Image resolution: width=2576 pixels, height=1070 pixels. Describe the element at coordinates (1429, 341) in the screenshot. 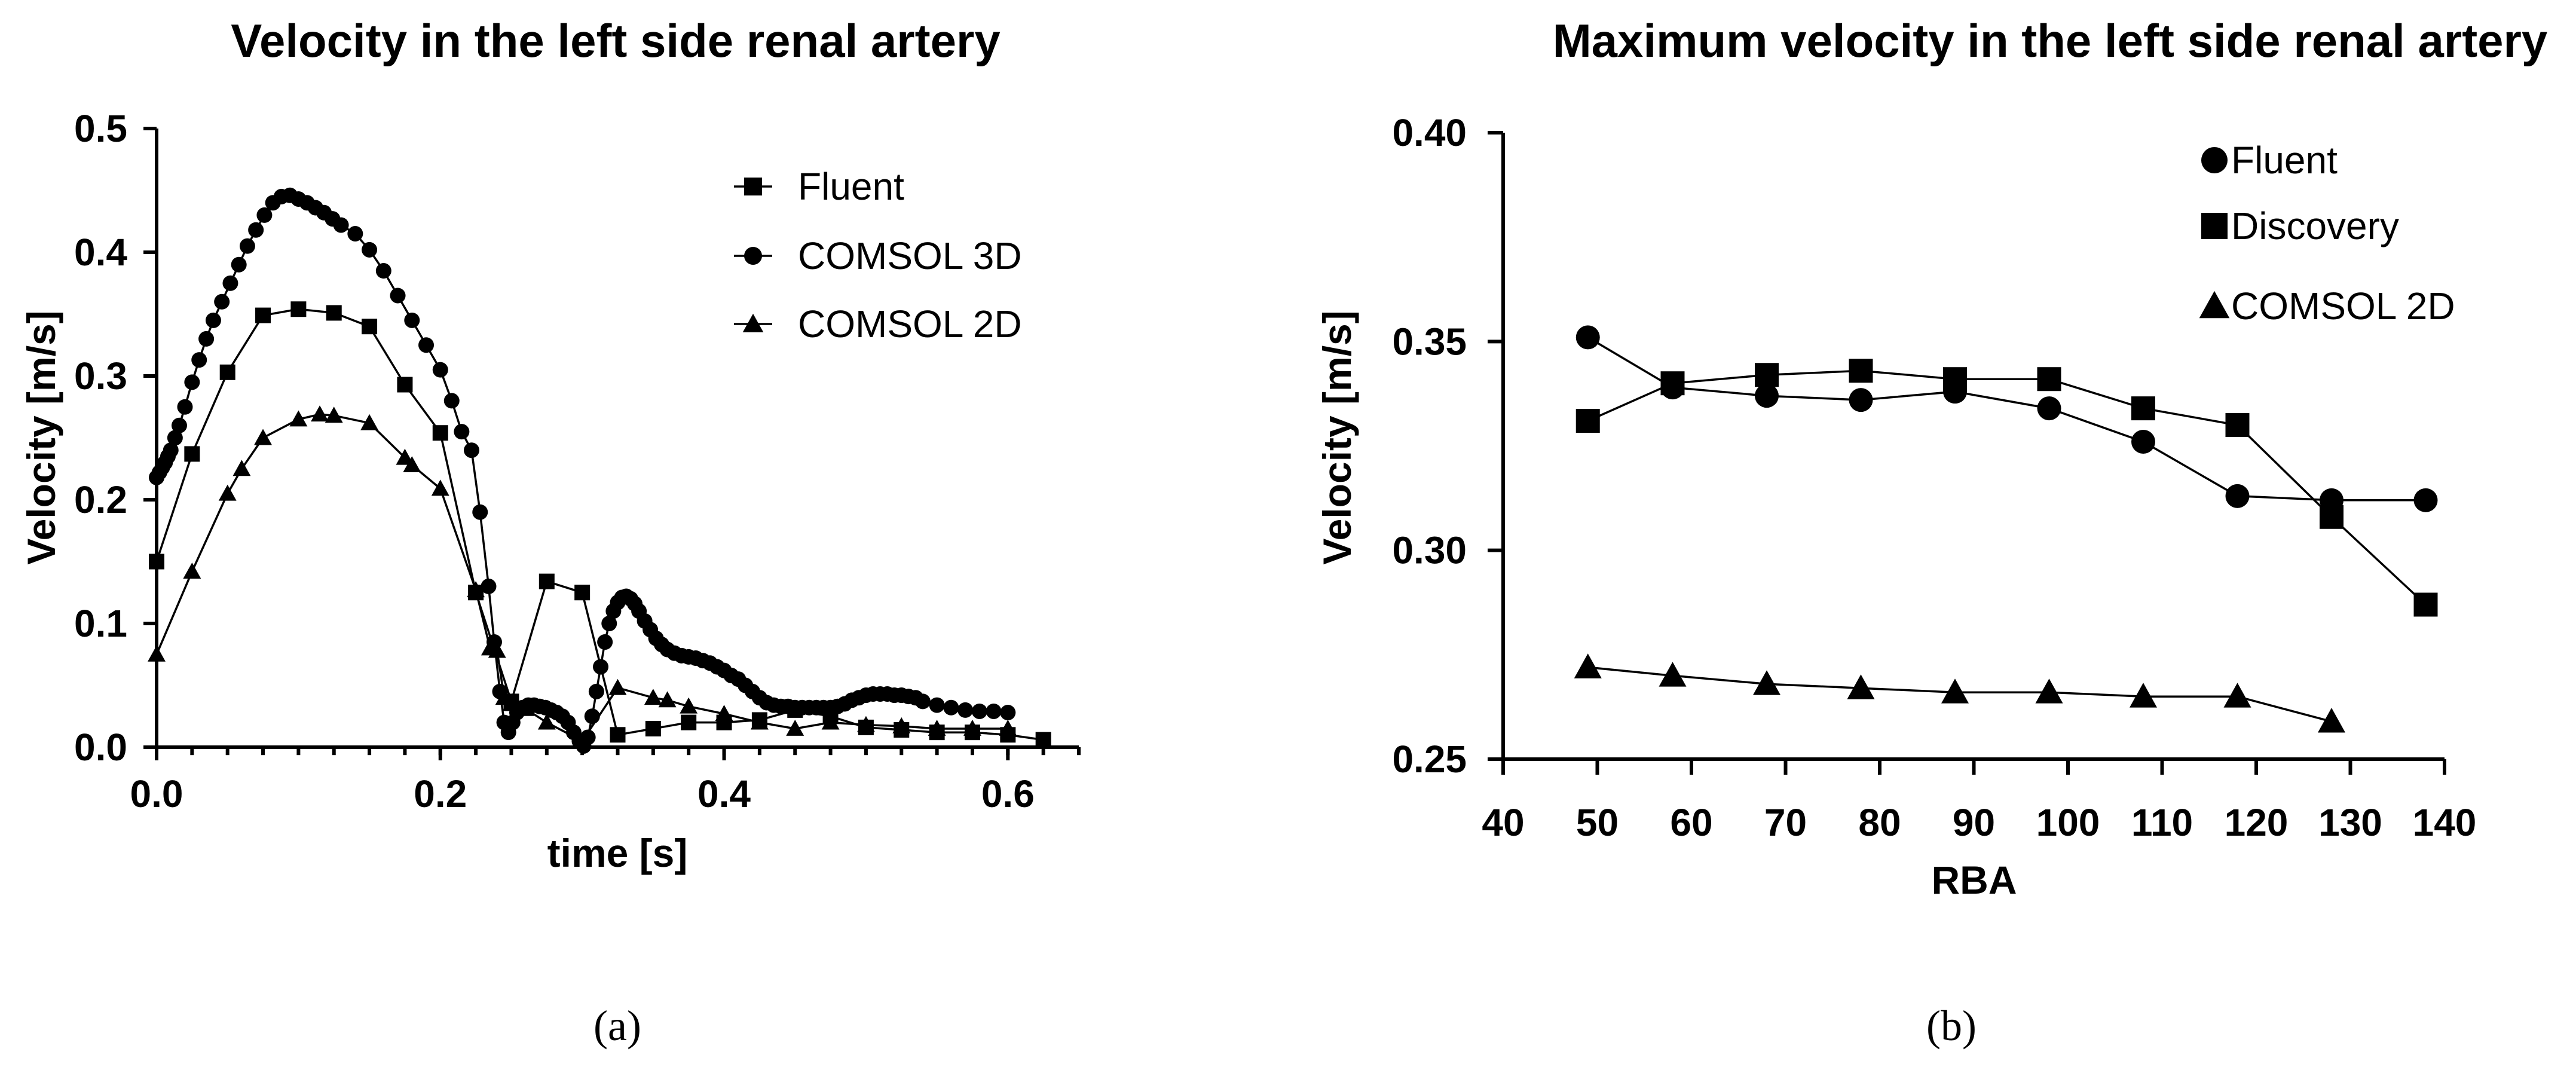

I see `y-tick-label: 0.35` at that location.